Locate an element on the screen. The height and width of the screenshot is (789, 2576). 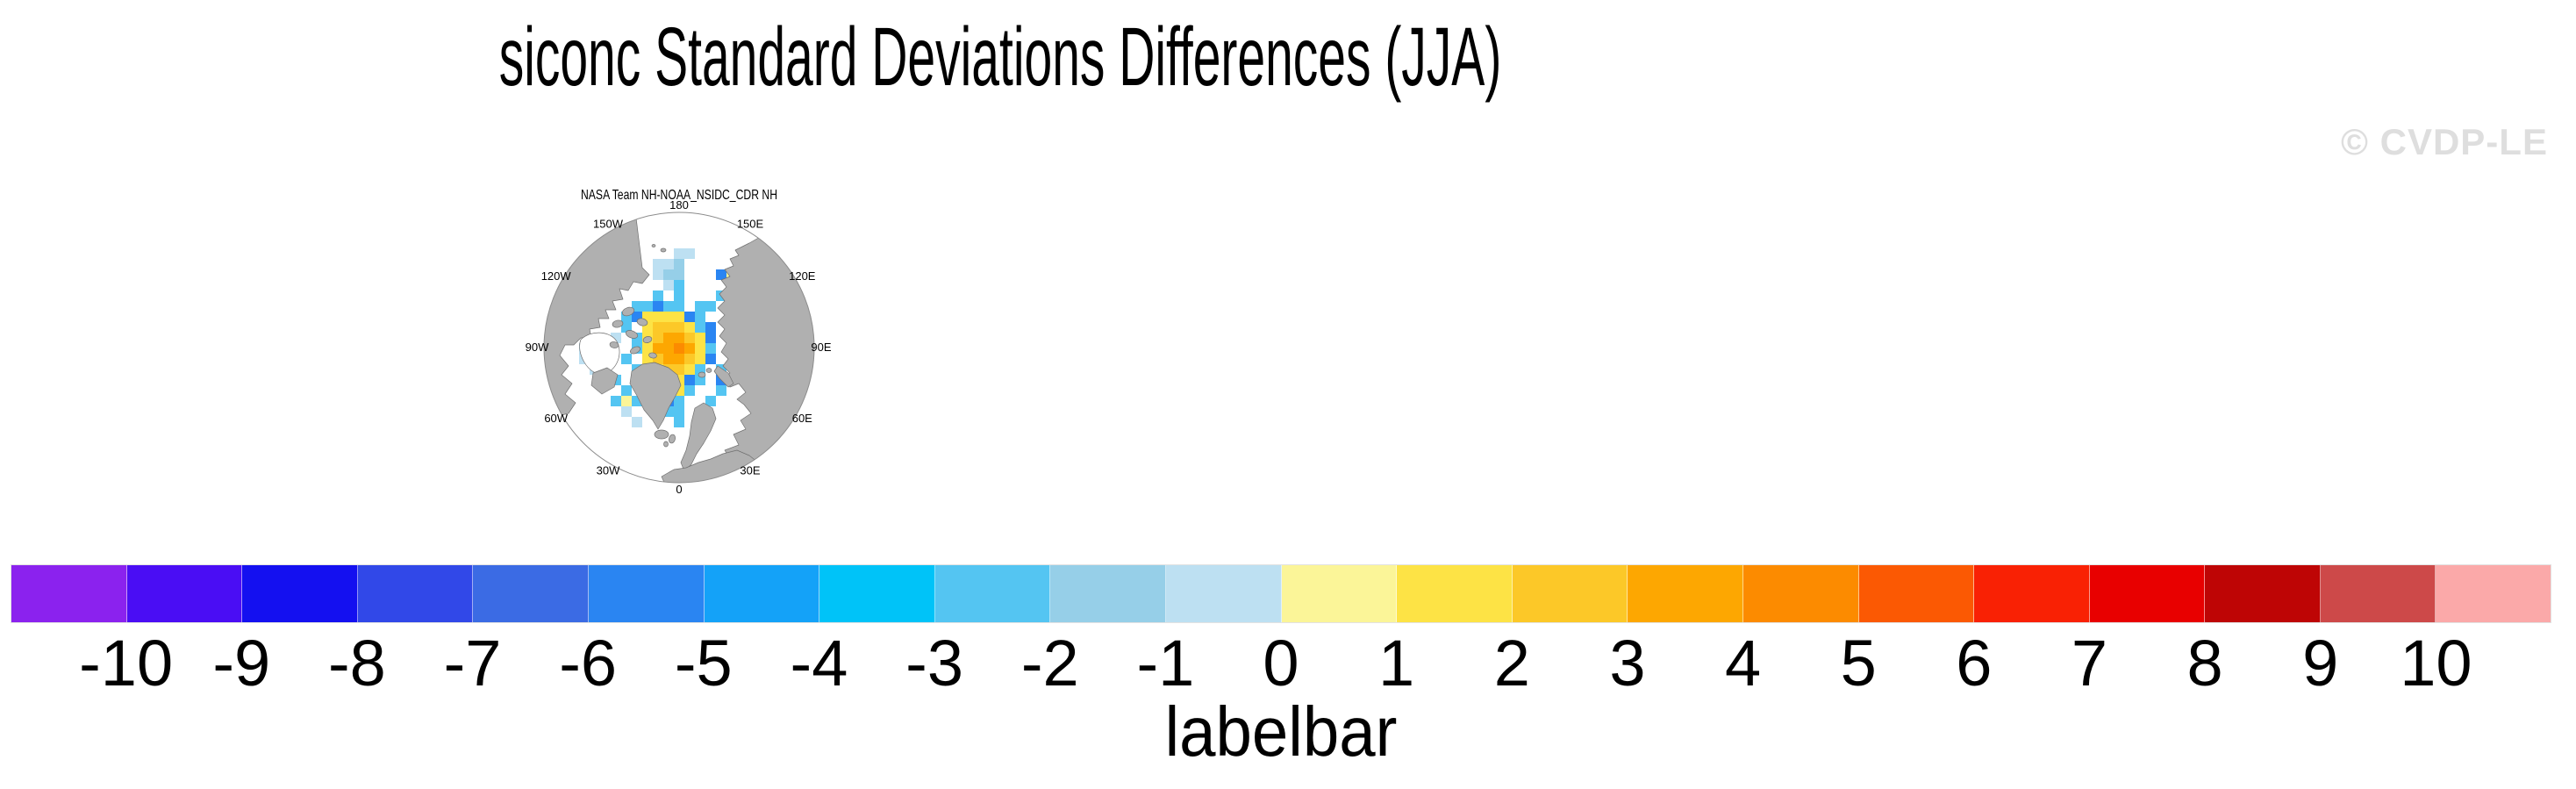
lon-label: 150E is located at coordinates (750, 224).